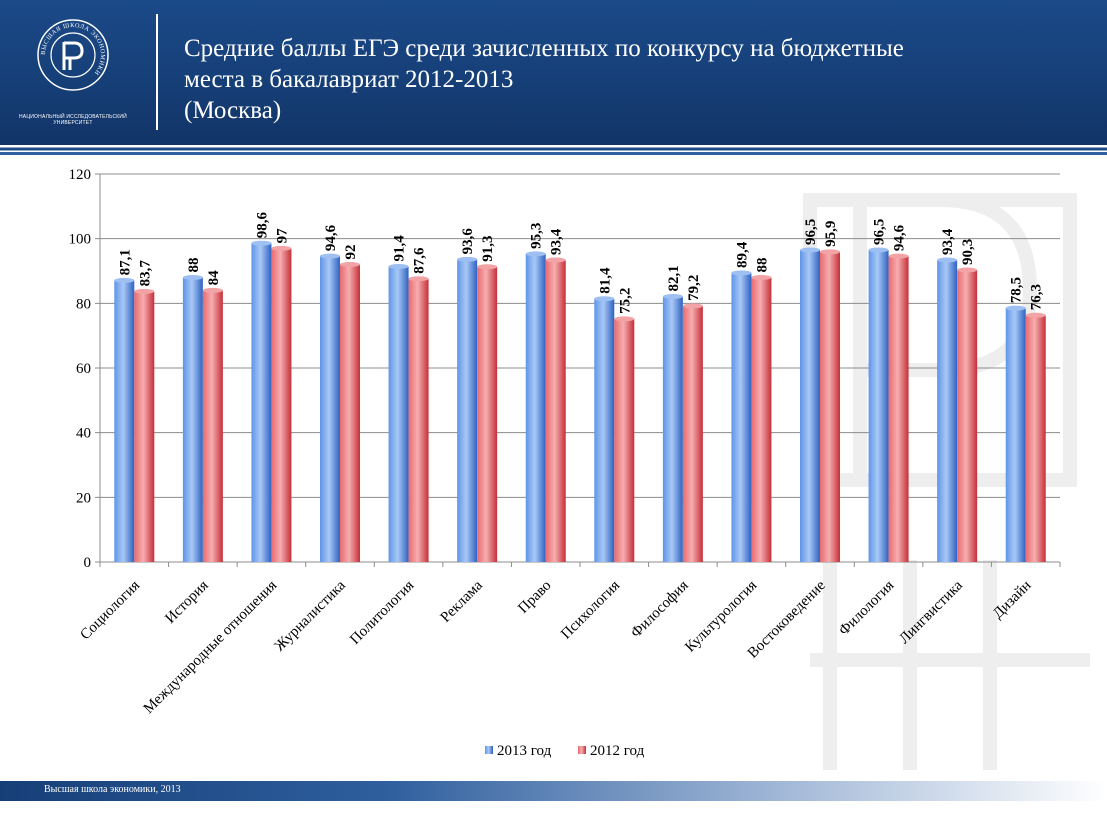  What do you see at coordinates (537, 236) in the screenshot?
I see `data-label: 95,3` at bounding box center [537, 236].